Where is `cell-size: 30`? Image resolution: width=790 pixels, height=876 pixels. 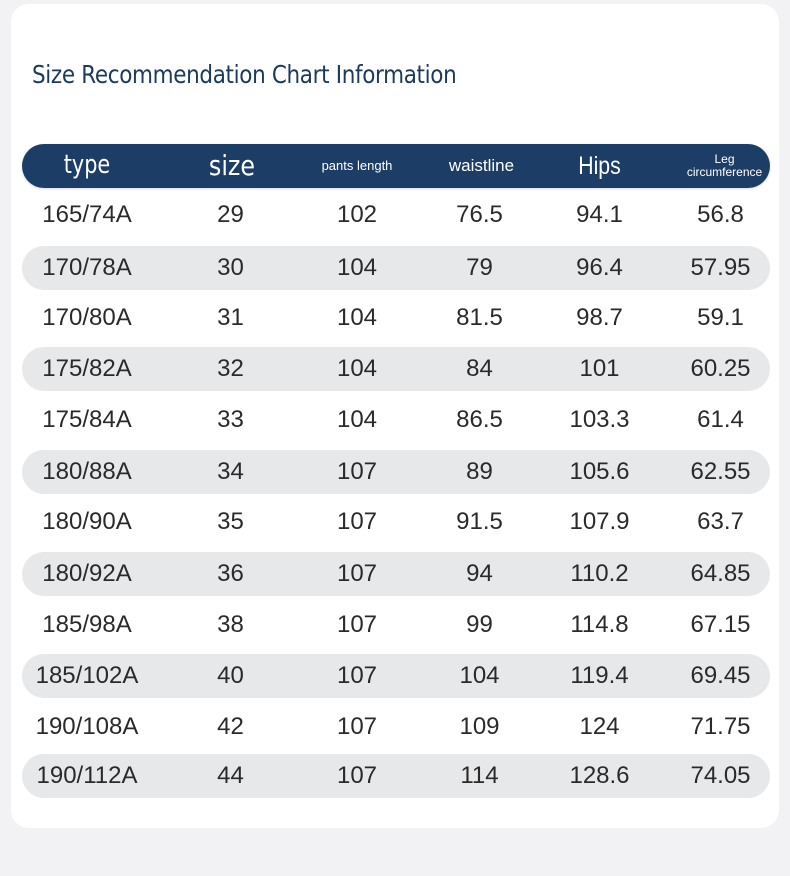 cell-size: 30 is located at coordinates (230, 267).